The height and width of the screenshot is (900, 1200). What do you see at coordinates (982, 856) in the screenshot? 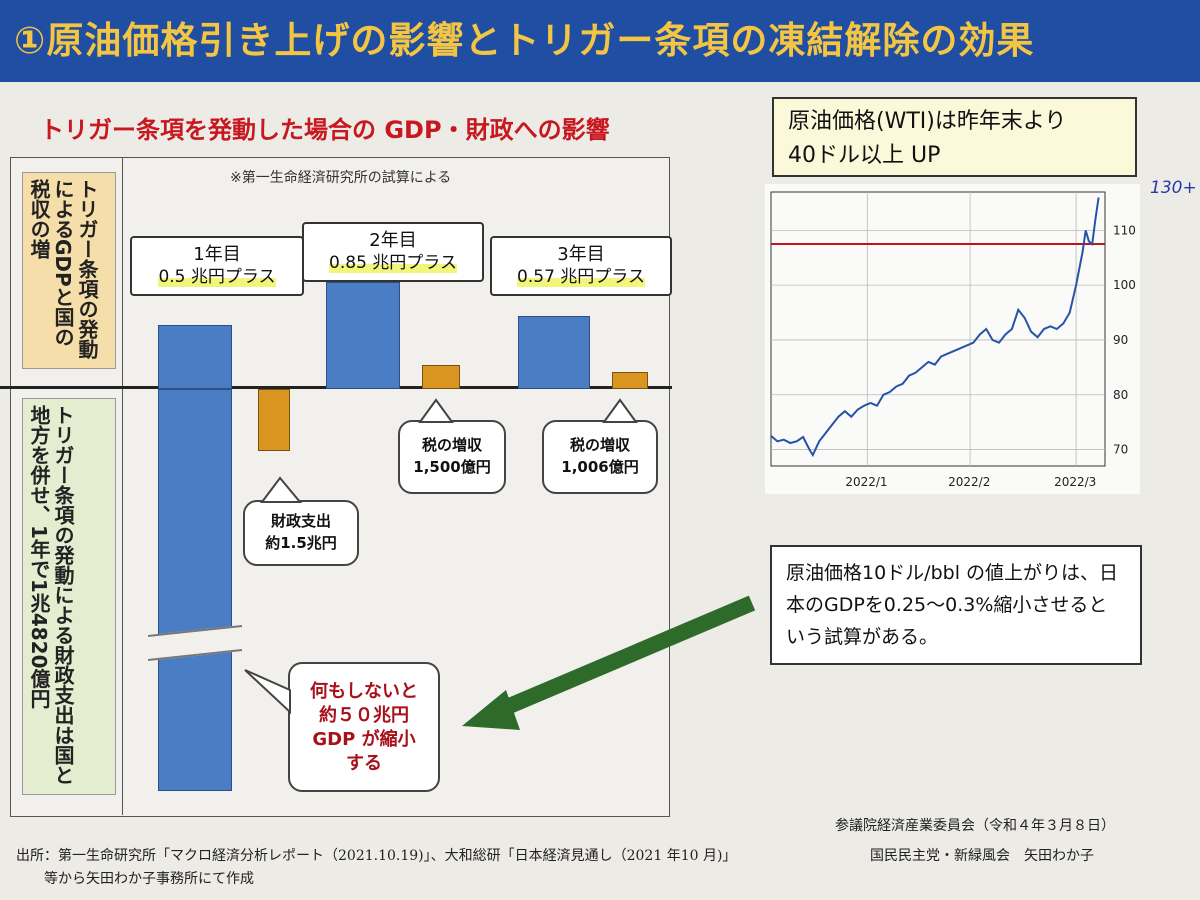
I see `speaker-credit: 国民民主党・新緑風会 矢田わか子` at bounding box center [982, 856].